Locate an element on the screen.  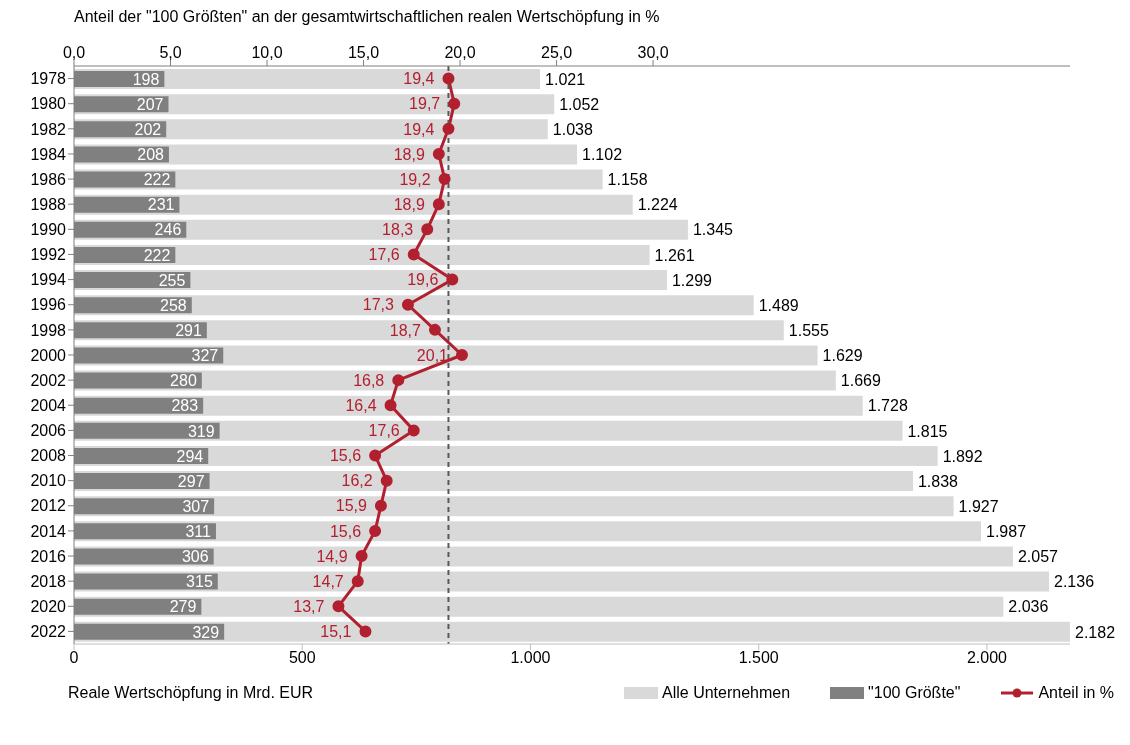
data-label: 14,7 is located at coordinates (328, 581).